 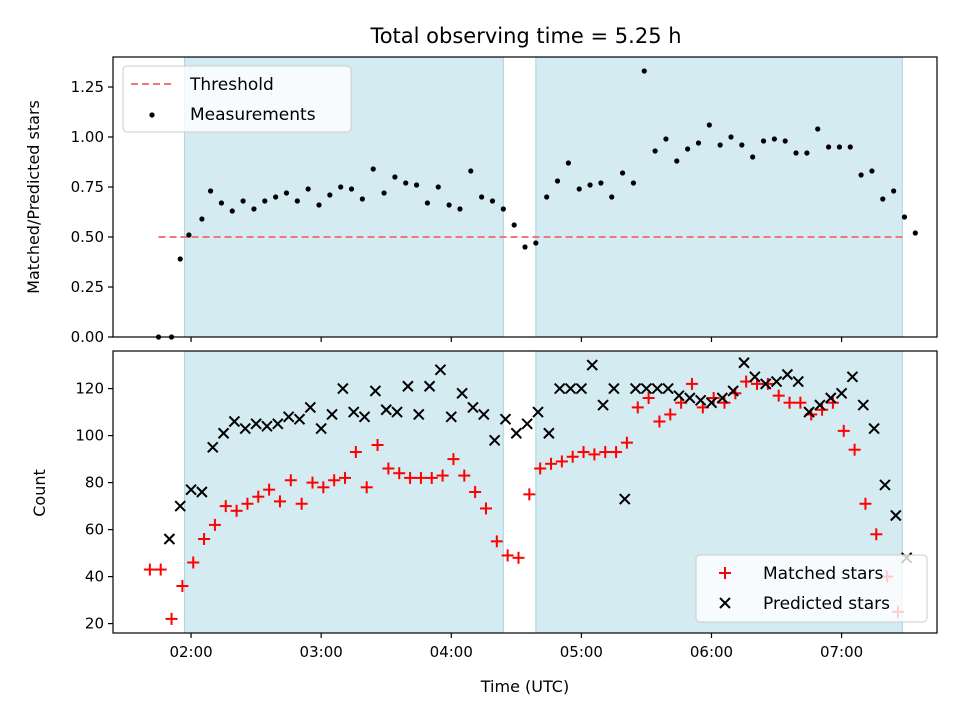 I want to click on y-tick-label: 60, so click(x=94, y=530).